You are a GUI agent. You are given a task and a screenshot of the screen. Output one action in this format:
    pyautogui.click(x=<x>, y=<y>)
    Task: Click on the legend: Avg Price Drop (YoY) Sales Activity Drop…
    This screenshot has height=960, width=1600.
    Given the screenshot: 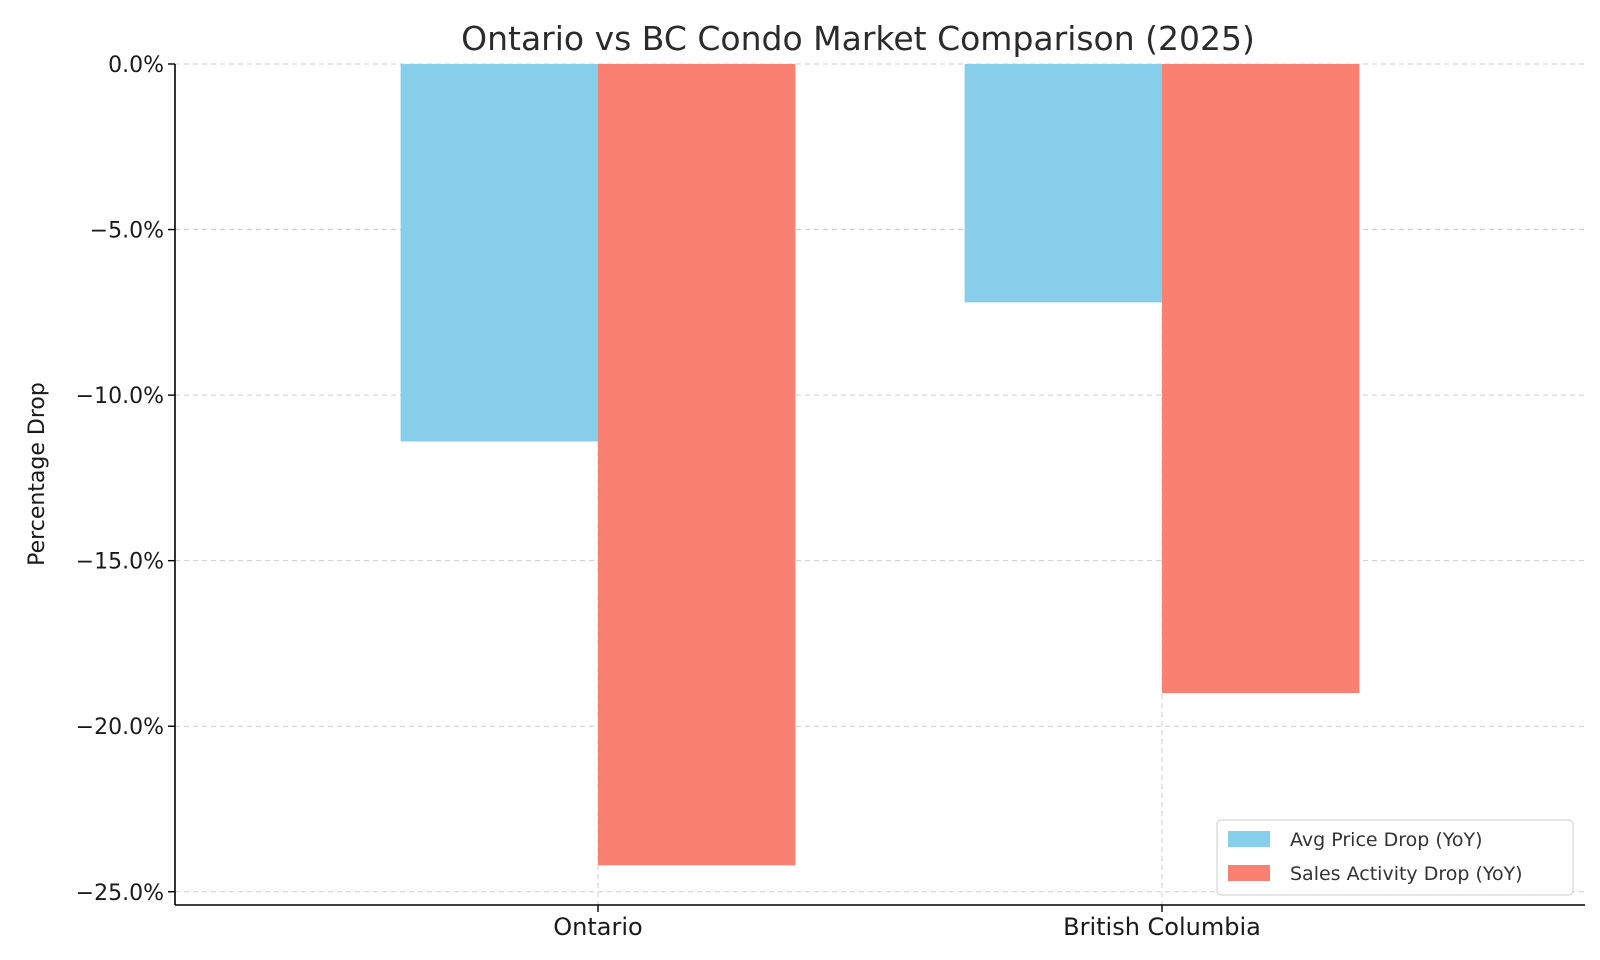 What is the action you would take?
    pyautogui.click(x=1395, y=857)
    